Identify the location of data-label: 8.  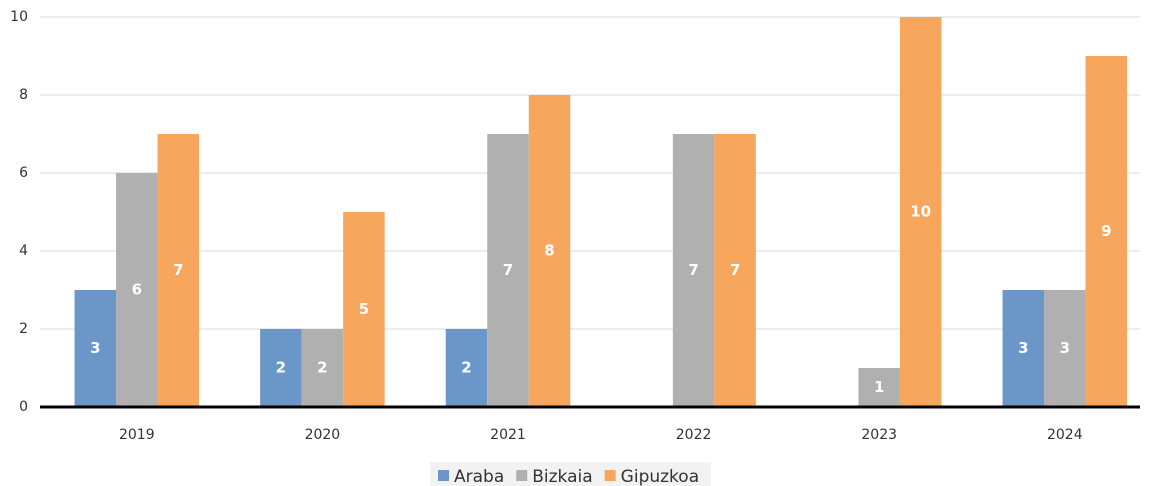
(549, 251).